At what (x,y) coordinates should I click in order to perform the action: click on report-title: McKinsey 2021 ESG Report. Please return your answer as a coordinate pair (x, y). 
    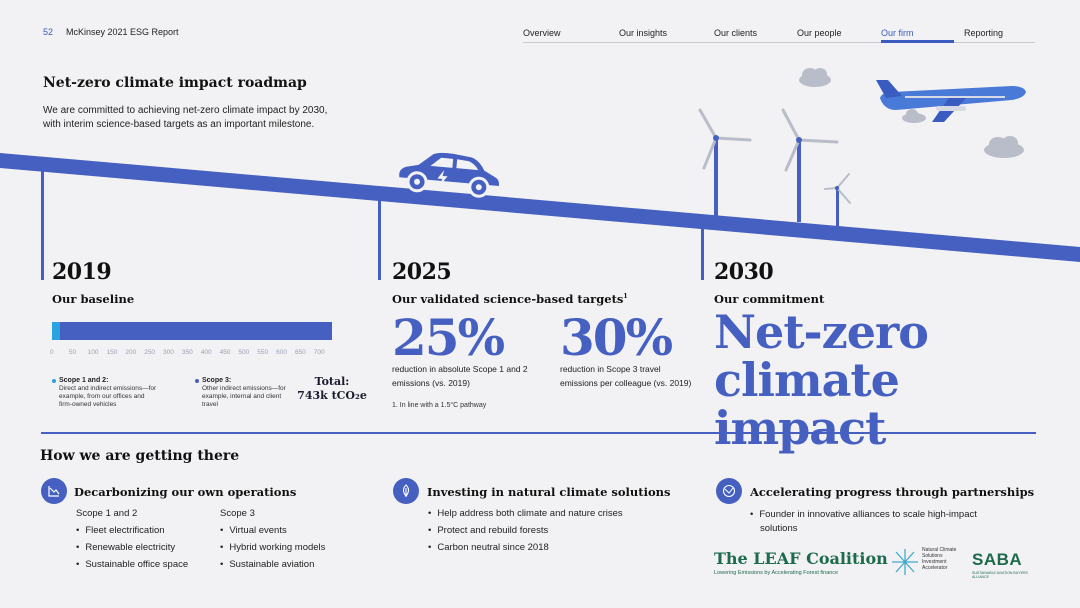
    Looking at the image, I should click on (122, 32).